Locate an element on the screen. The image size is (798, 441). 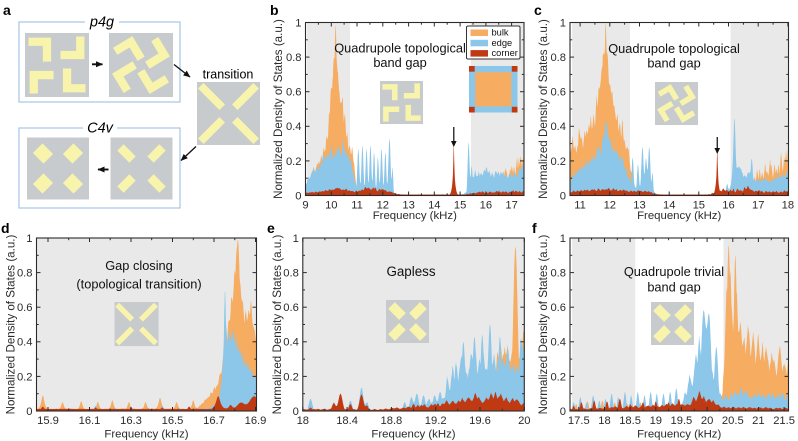
svg-text: 10 is located at coordinates (331, 205).